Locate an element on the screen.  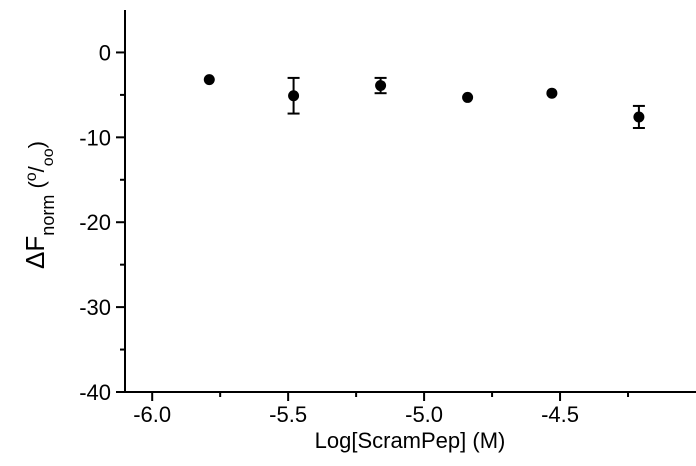
y-label-part: ) is located at coordinates (36, 144).